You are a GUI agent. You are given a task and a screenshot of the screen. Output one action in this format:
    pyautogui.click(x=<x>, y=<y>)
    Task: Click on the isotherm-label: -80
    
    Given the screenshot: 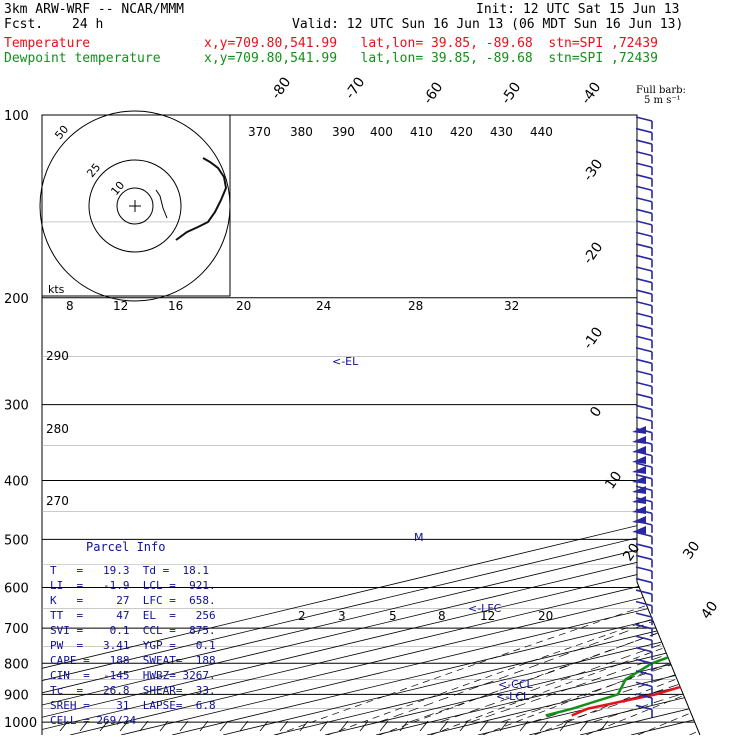 What is the action you would take?
    pyautogui.click(x=281, y=88)
    